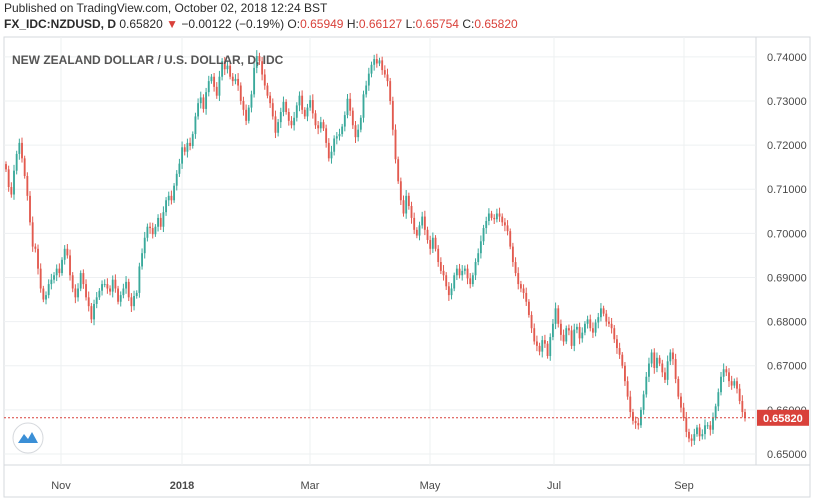  What do you see at coordinates (437, 24) in the screenshot?
I see `low-value: 0.65754` at bounding box center [437, 24].